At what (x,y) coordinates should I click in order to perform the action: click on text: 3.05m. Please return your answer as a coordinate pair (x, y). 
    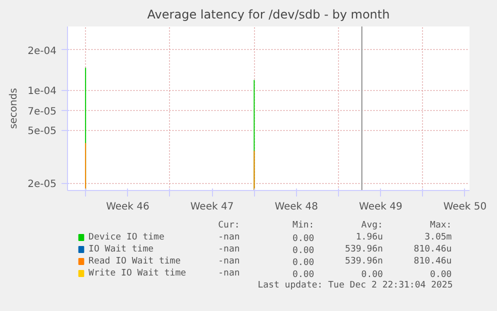
    Looking at the image, I should click on (438, 237).